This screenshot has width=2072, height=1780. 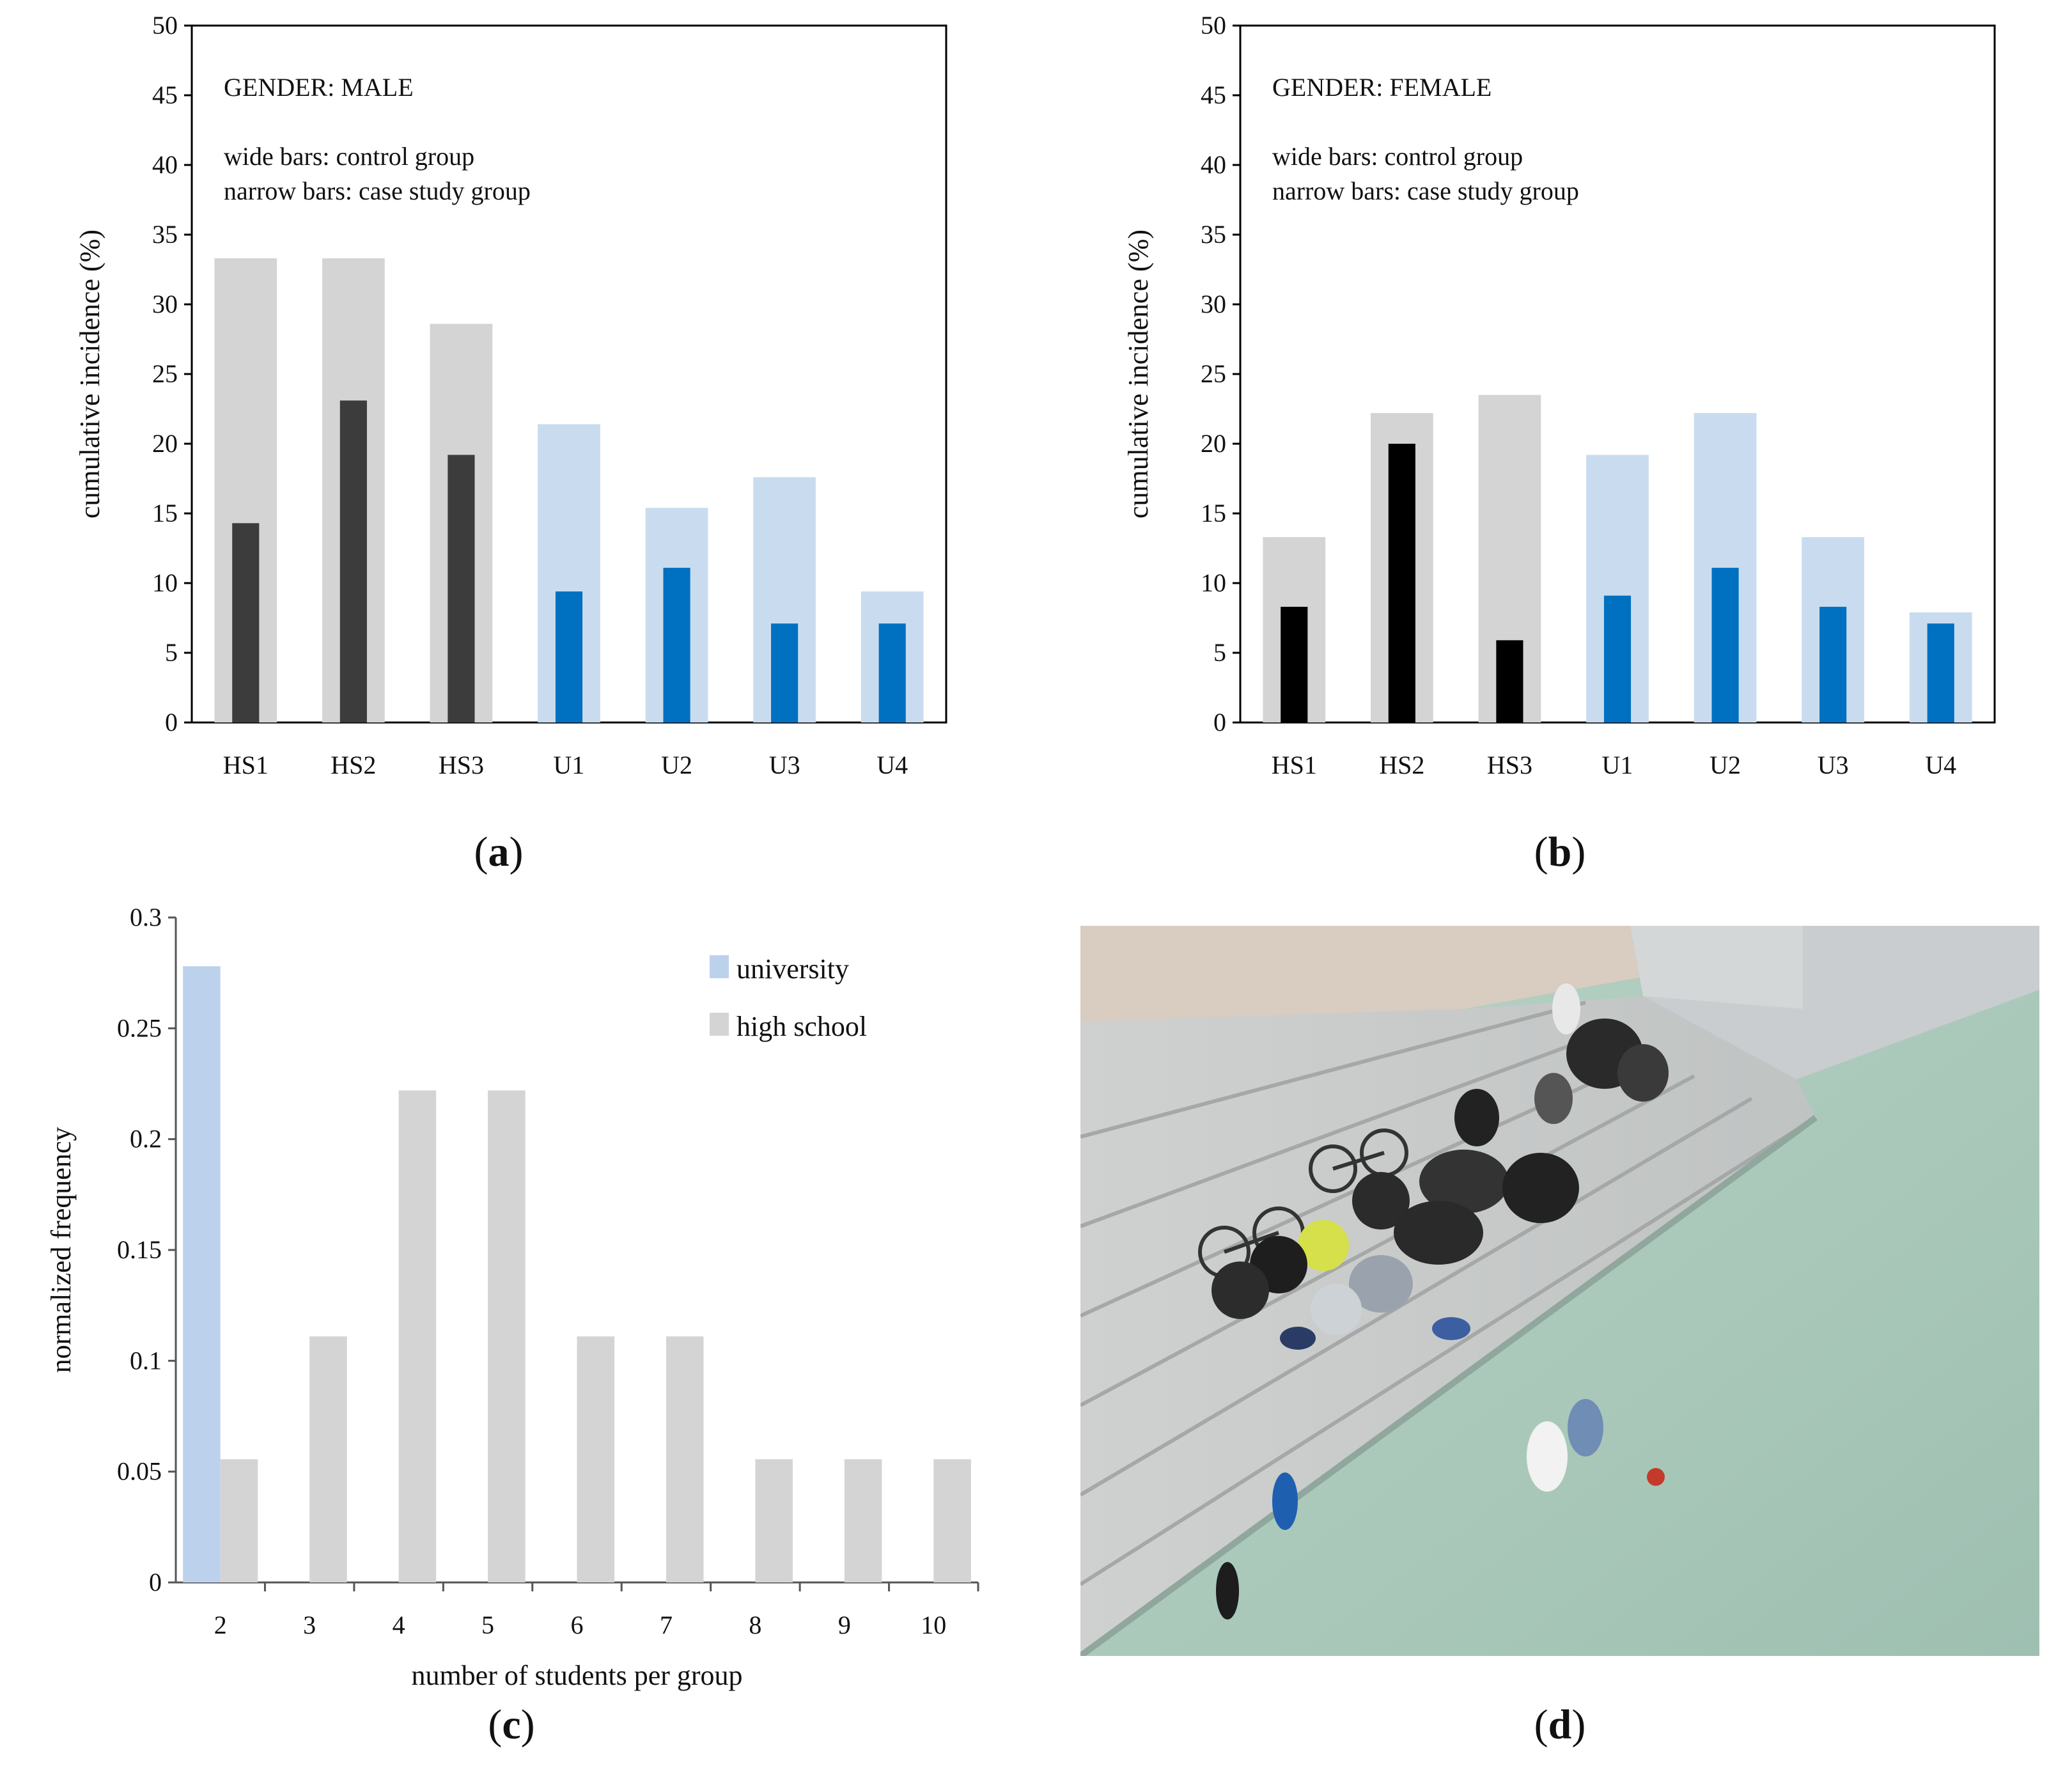 What do you see at coordinates (61, 1250) in the screenshot?
I see `y-axis-label: normalized frequency` at bounding box center [61, 1250].